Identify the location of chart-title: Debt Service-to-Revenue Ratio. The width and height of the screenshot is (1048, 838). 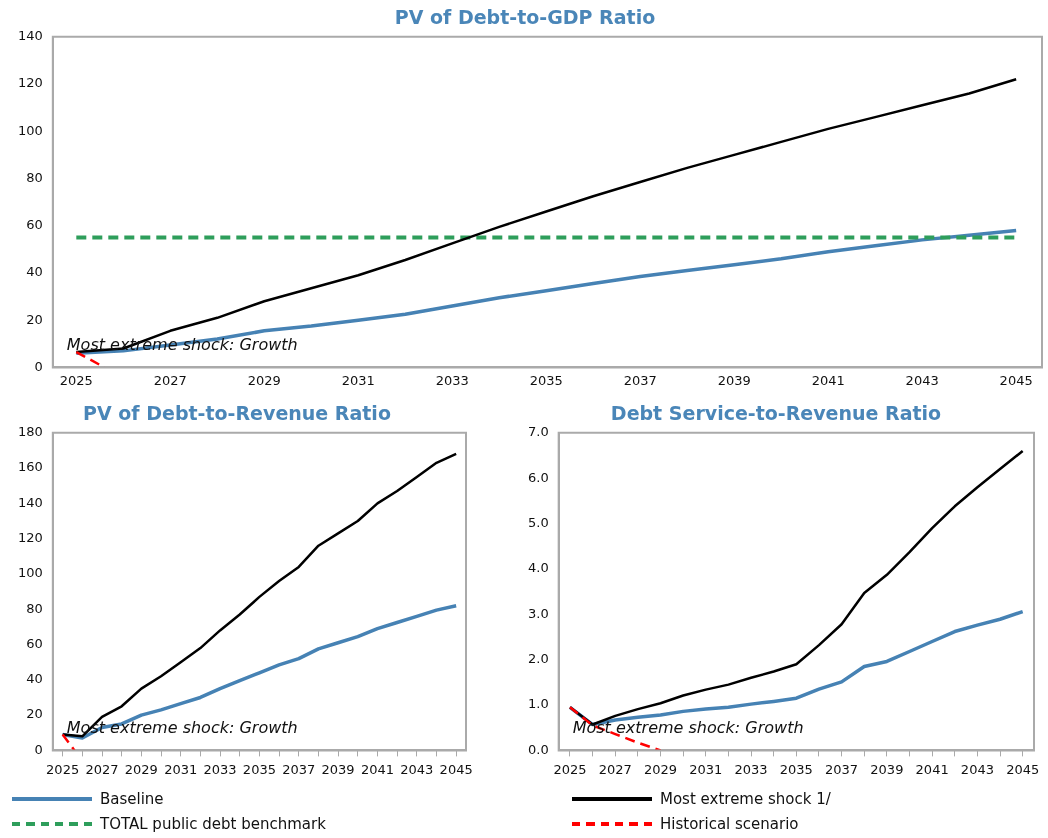
(776, 413).